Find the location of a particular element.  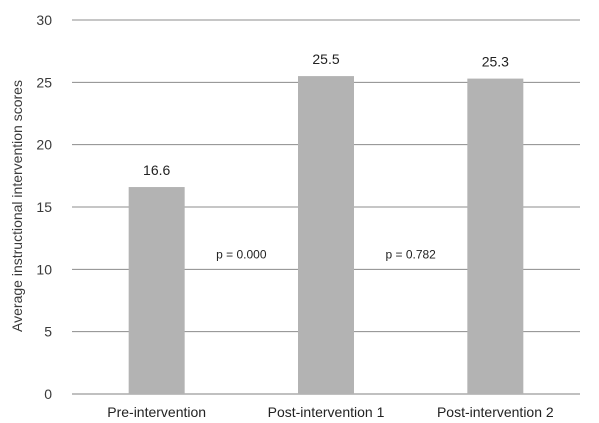

y-tick-label: 5 is located at coordinates (48, 332).